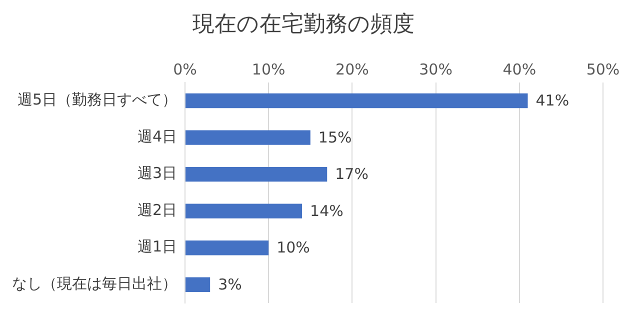  What do you see at coordinates (230, 285) in the screenshot?
I see `data-label: 3%` at bounding box center [230, 285].